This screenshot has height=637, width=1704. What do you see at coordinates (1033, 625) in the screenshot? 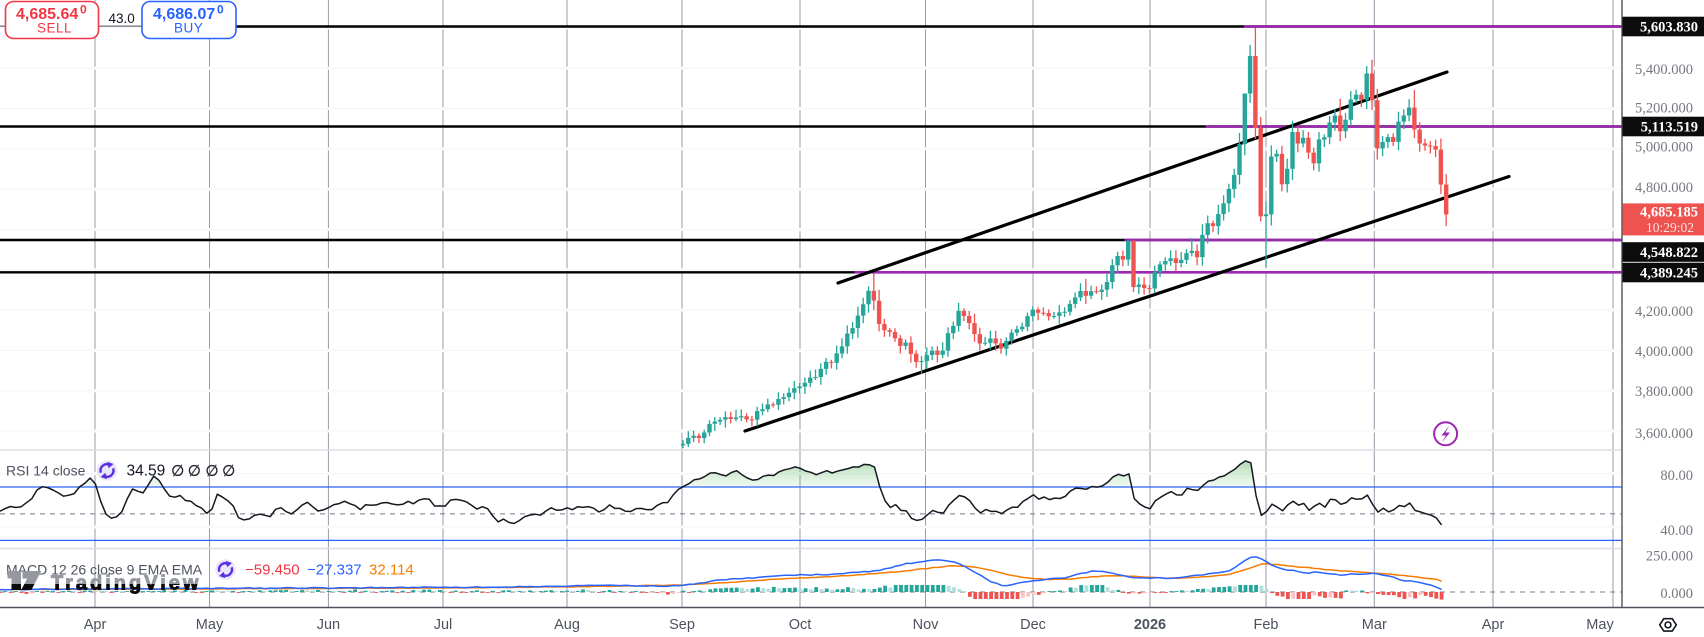
I see `svg-text: Dec` at bounding box center [1033, 625].